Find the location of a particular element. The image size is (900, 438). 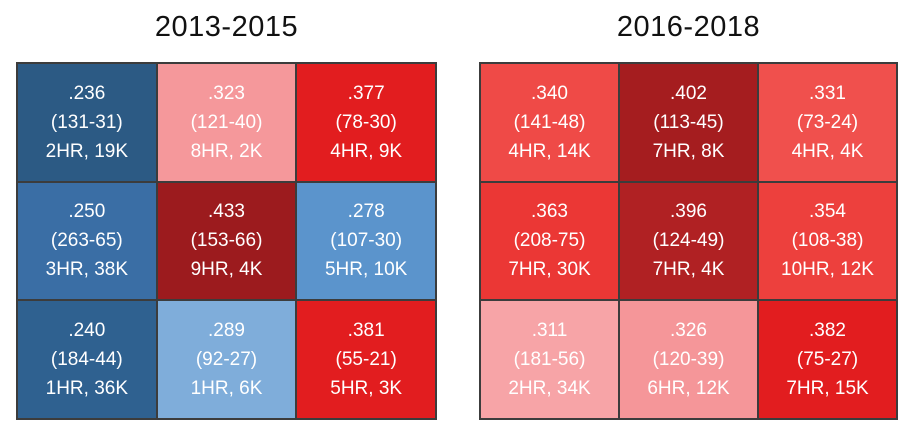

heatmap-cell: .382 (75-27) 7HR, 15K is located at coordinates (827, 359).